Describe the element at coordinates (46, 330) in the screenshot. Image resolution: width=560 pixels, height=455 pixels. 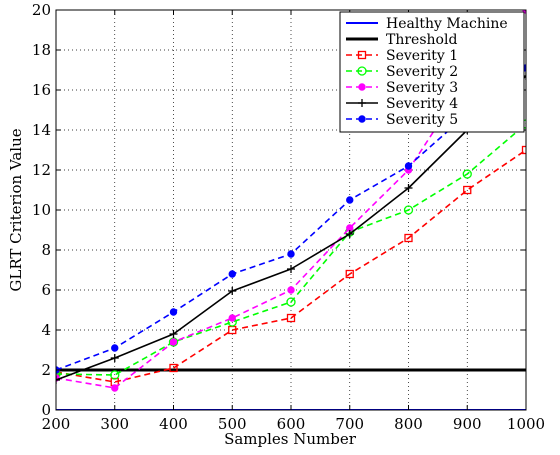
I see `y-tick-label: 4` at that location.